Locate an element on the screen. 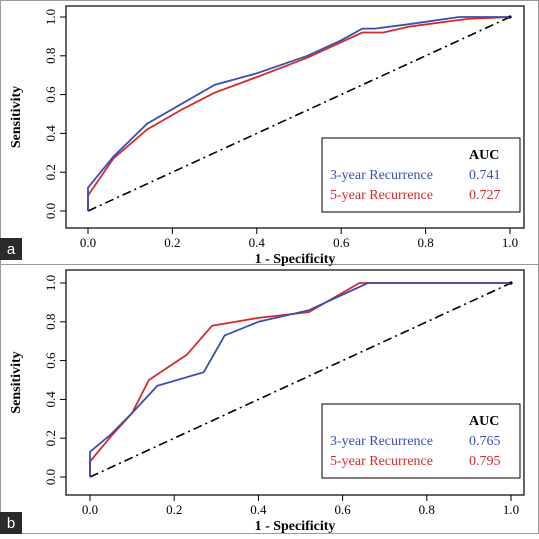  panel-a-legend-auc-3yr: 0.741 is located at coordinates (485, 175).